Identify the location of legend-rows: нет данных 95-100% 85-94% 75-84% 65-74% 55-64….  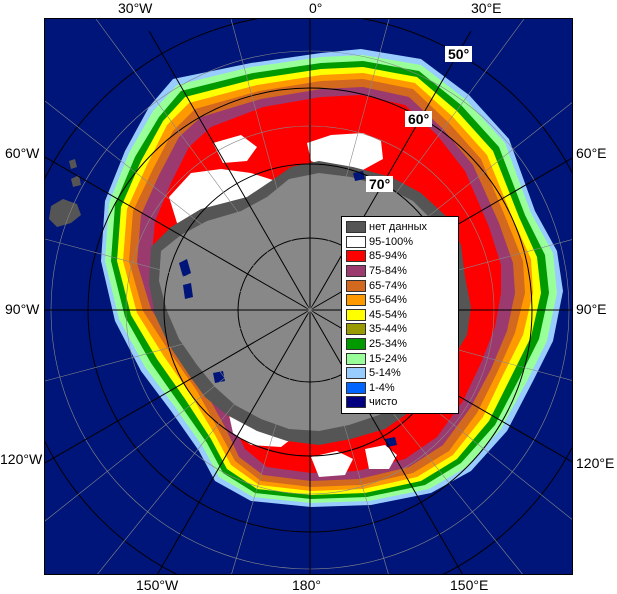
(400, 315).